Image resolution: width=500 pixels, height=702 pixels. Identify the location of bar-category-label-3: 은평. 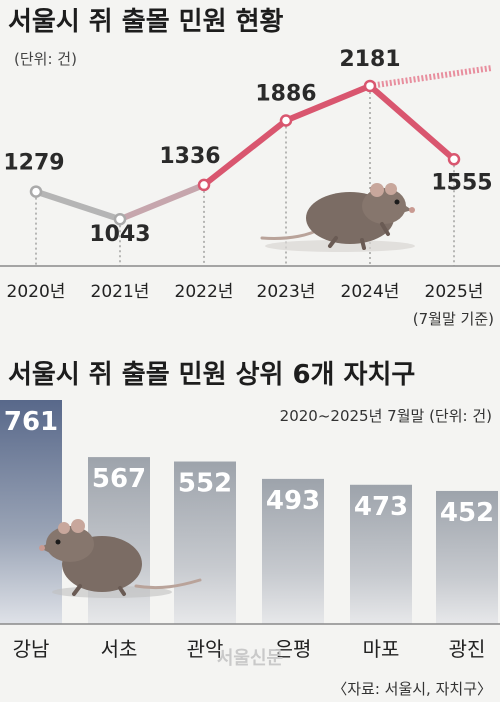
(293, 649).